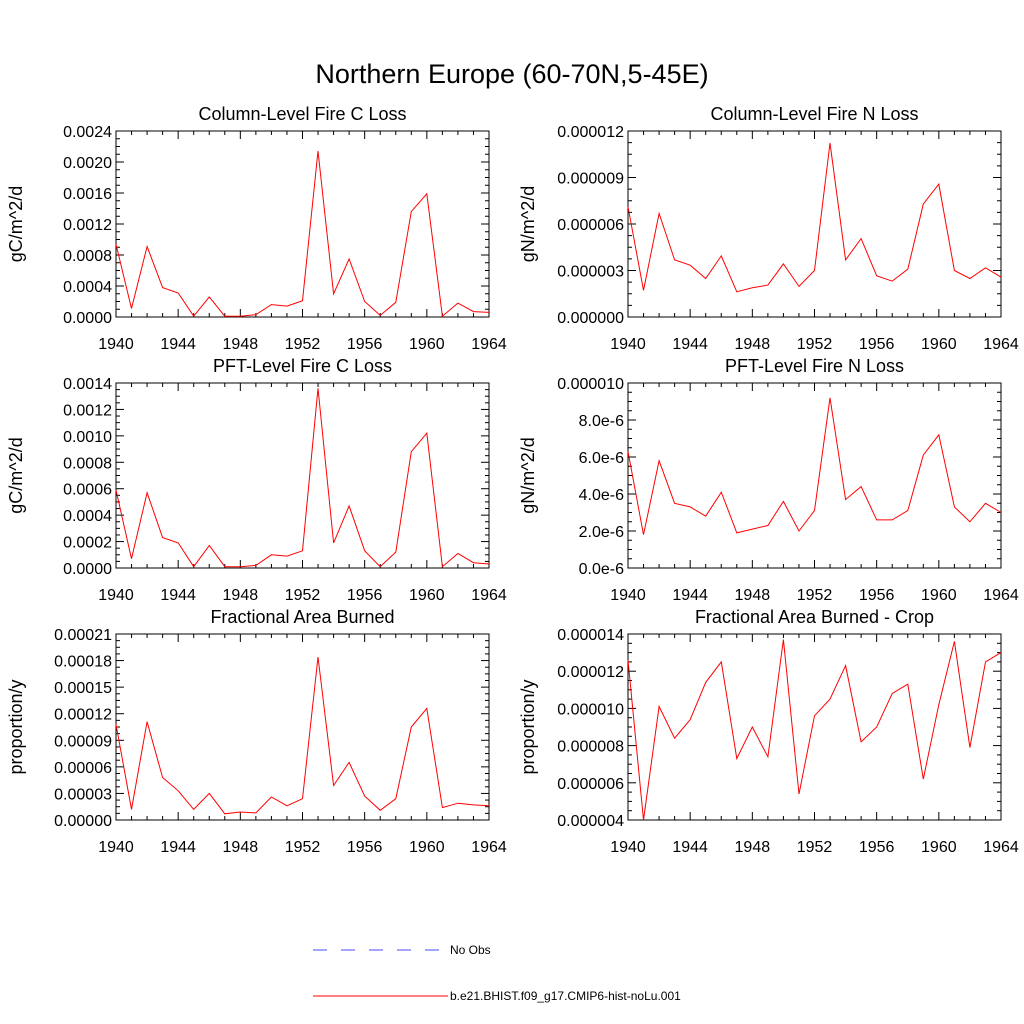 Image resolution: width=1024 pixels, height=1024 pixels. Describe the element at coordinates (83, 794) in the screenshot. I see `y-tick-label: 0.00003` at that location.